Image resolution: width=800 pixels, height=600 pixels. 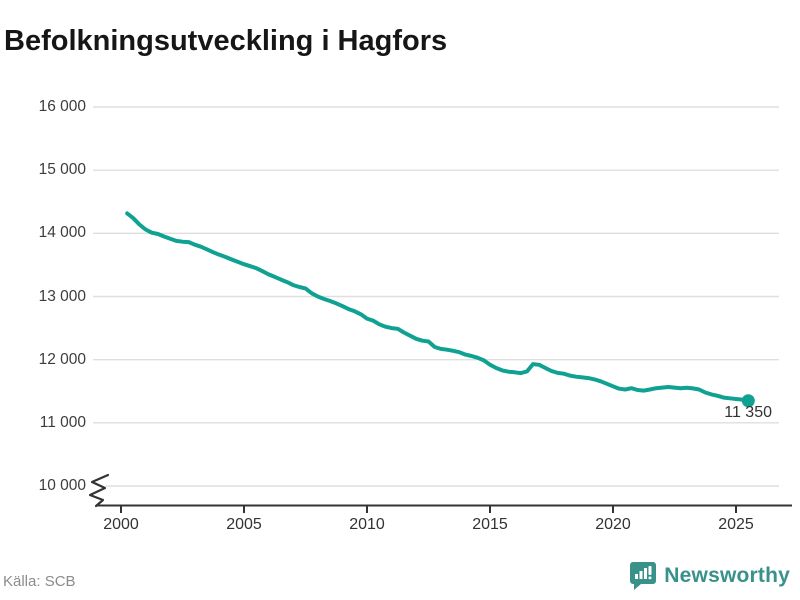 What do you see at coordinates (62, 422) in the screenshot?
I see `y-tick-label: 11 000` at bounding box center [62, 422].